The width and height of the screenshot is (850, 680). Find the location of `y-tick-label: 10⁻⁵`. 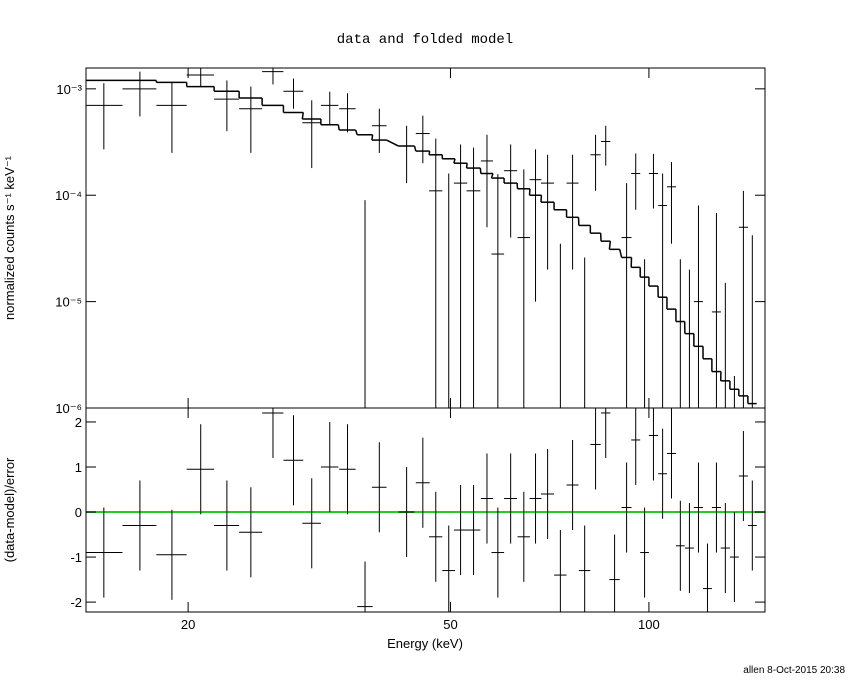

y-tick-label: 10⁻⁵ is located at coordinates (68, 302).